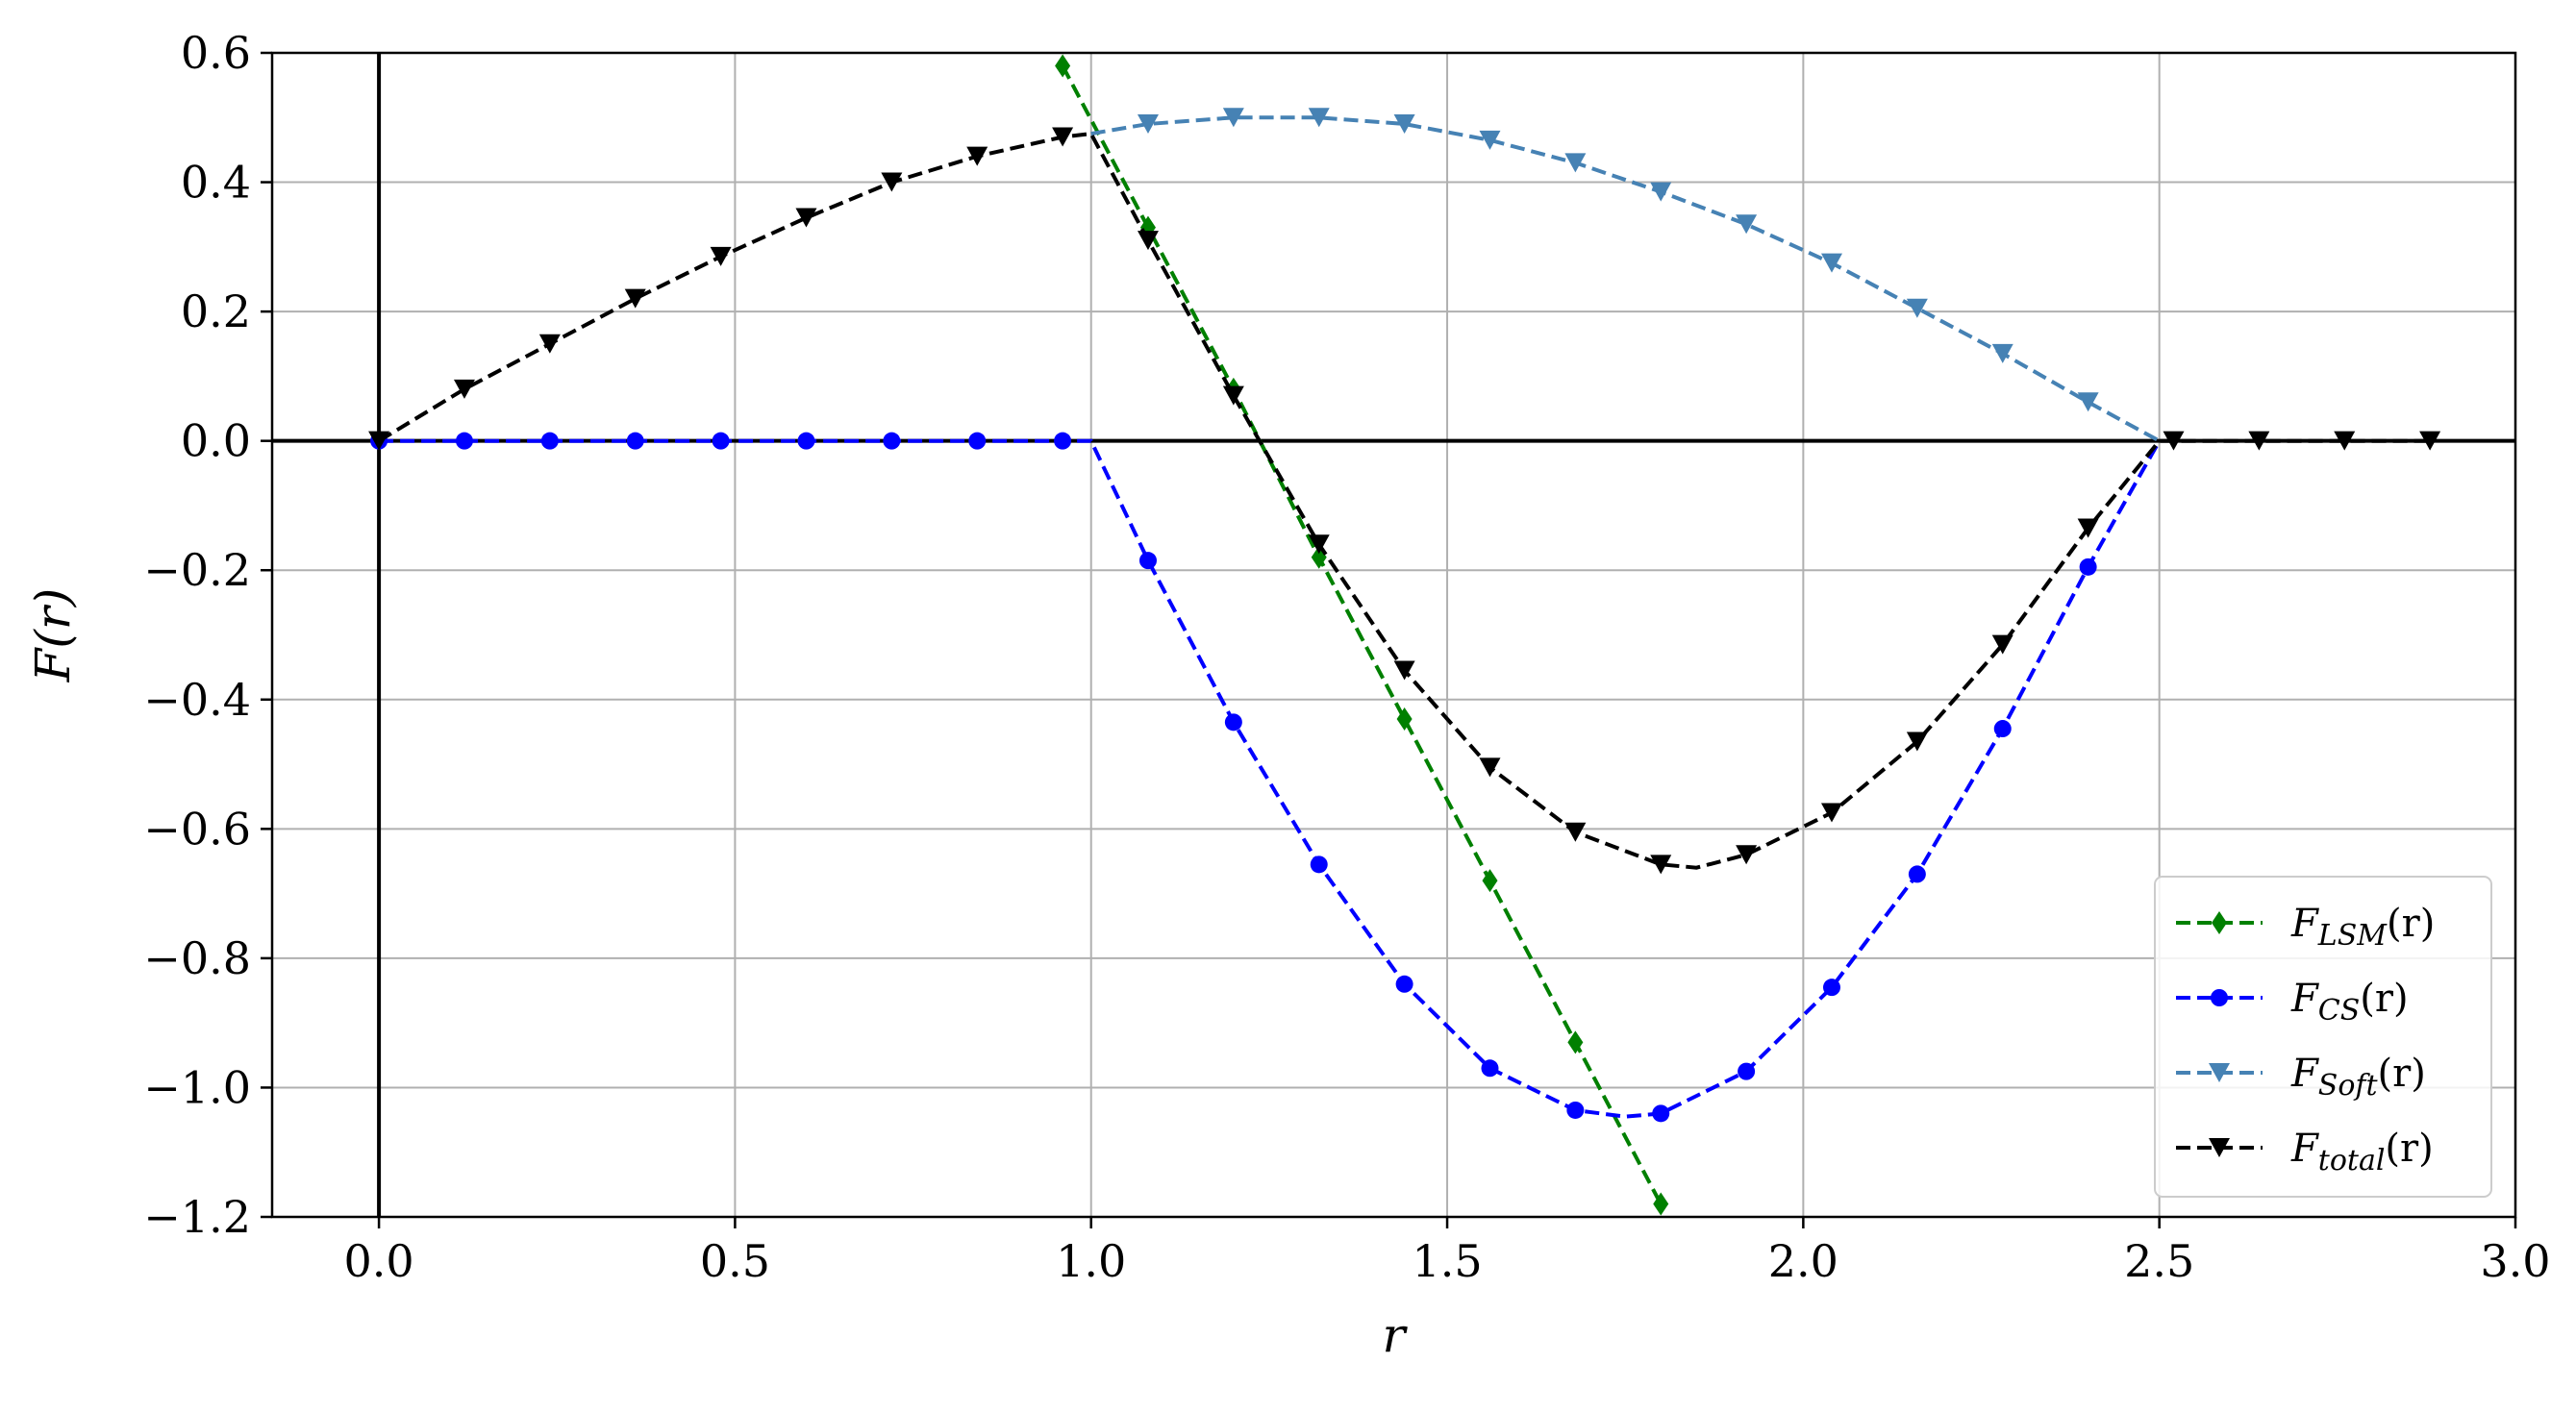 This screenshot has width=2576, height=1413. Describe the element at coordinates (197, 570) in the screenshot. I see `y-tick-label: −0.2` at that location.